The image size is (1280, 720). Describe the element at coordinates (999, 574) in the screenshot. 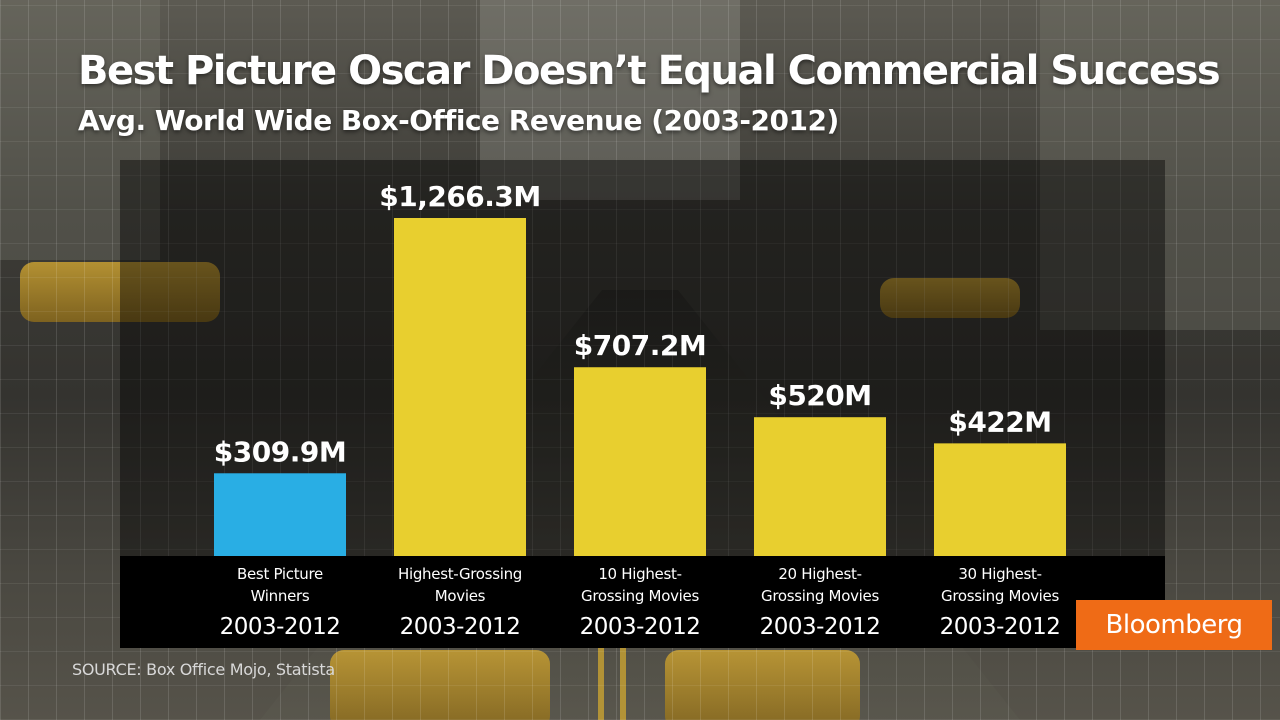

I see `category-label-line1-5: 30 Highest-` at that location.